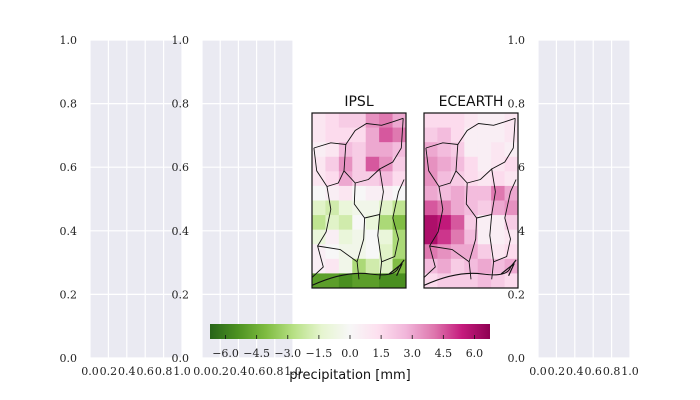 This screenshot has width=700, height=400. I want to click on colorbar-tick-label: 1.5, so click(381, 353).